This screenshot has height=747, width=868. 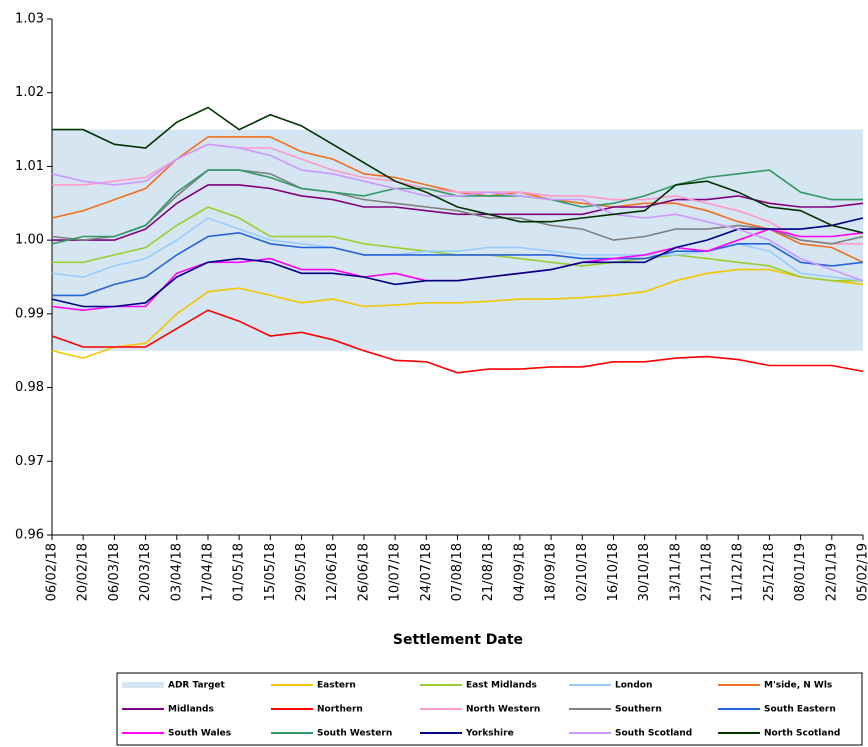 What do you see at coordinates (638, 710) in the screenshot?
I see `legend-label: Southern` at bounding box center [638, 710].